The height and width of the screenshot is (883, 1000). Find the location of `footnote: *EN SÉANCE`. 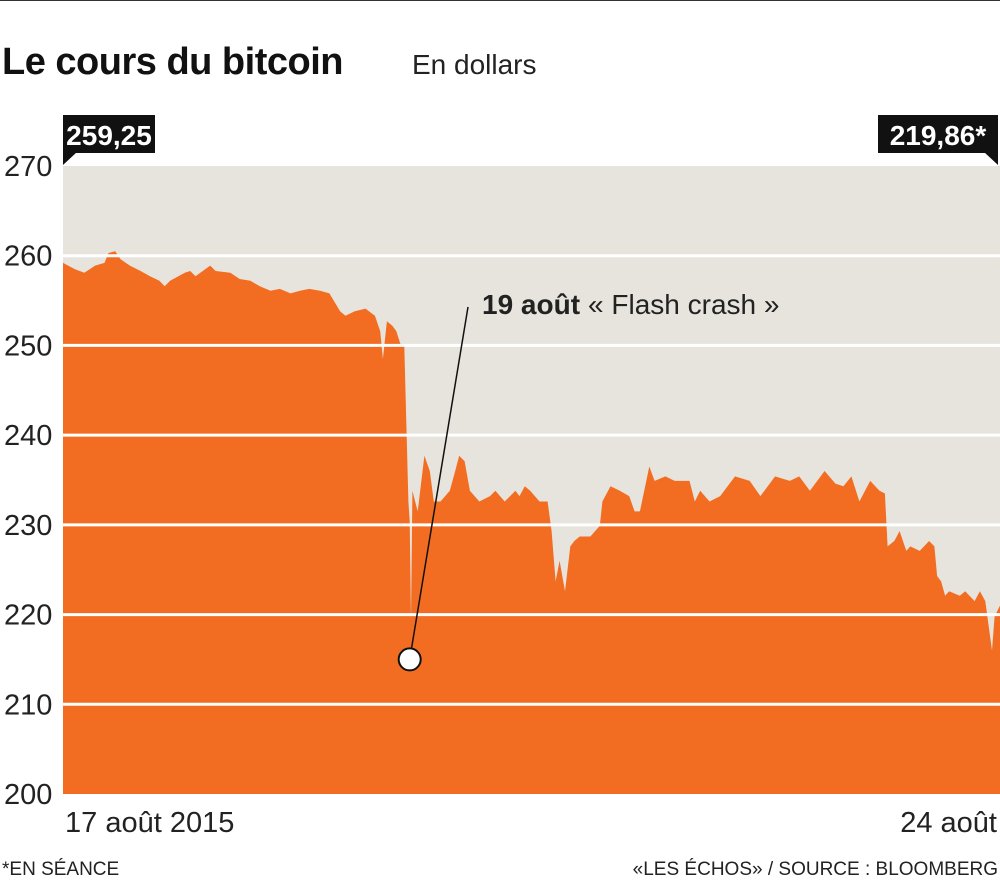

footnote: *EN SÉANCE is located at coordinates (61, 869).